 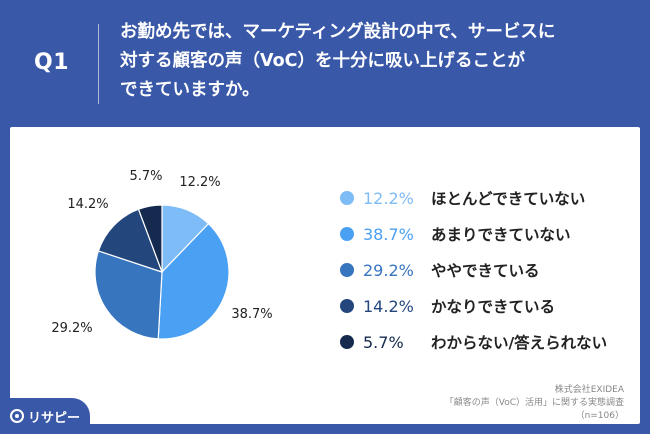 I want to click on legend-value: 12.2%, so click(x=388, y=198).